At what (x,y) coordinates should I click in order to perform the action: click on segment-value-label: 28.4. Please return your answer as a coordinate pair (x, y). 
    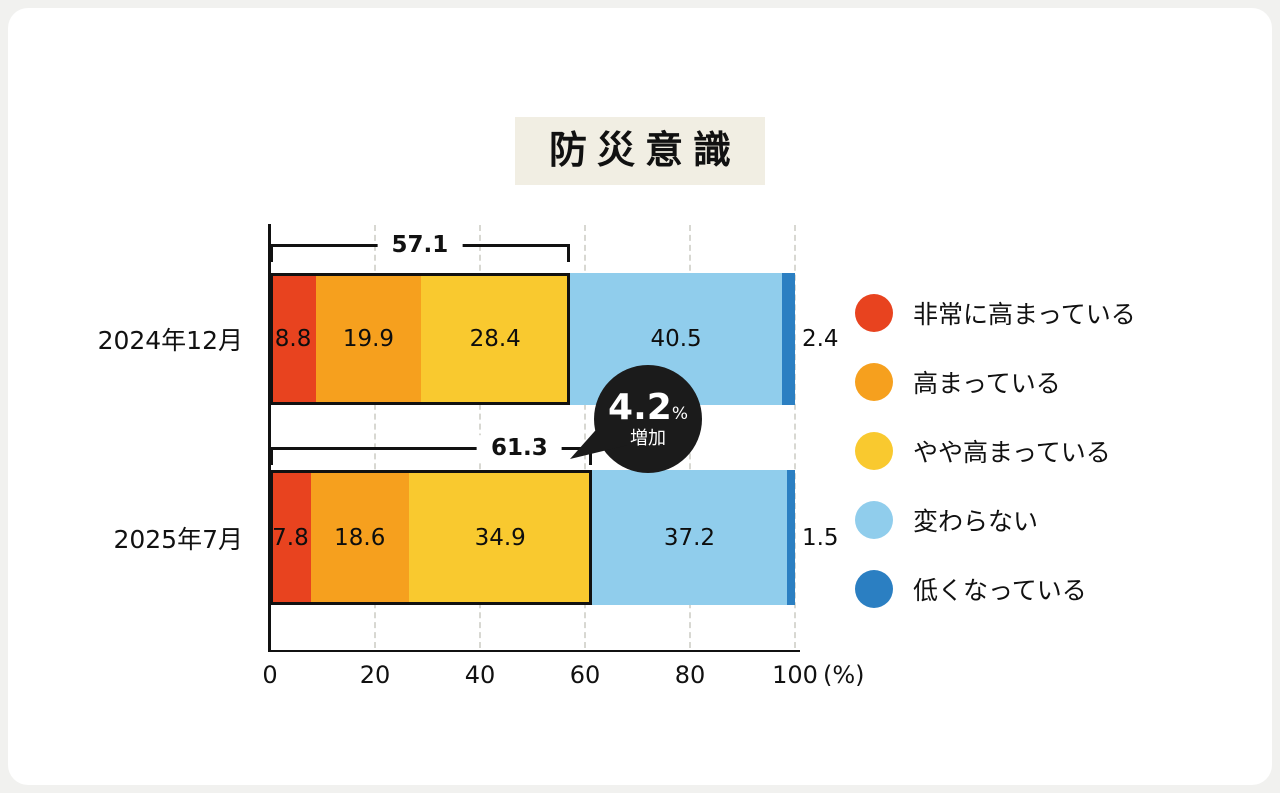
    Looking at the image, I should click on (495, 339).